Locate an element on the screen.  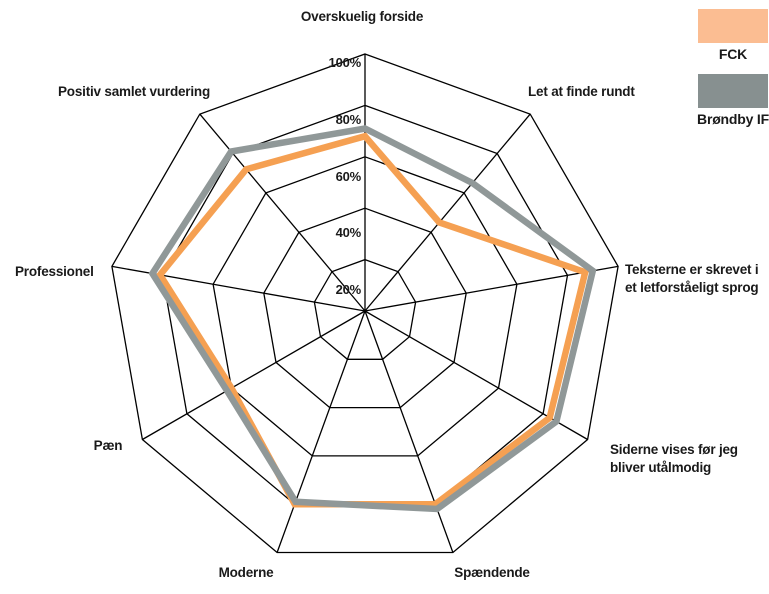
legend: FCK Brøndby IF is located at coordinates (716, 74).